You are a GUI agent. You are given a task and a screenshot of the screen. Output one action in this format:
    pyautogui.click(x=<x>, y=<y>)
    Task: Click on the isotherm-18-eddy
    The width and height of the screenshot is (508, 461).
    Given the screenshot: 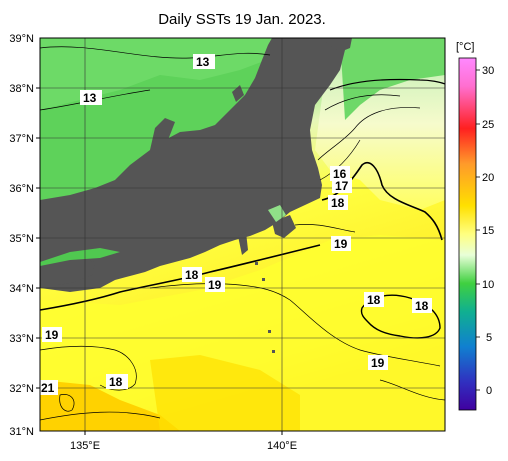 What is the action you would take?
    pyautogui.click(x=400, y=316)
    